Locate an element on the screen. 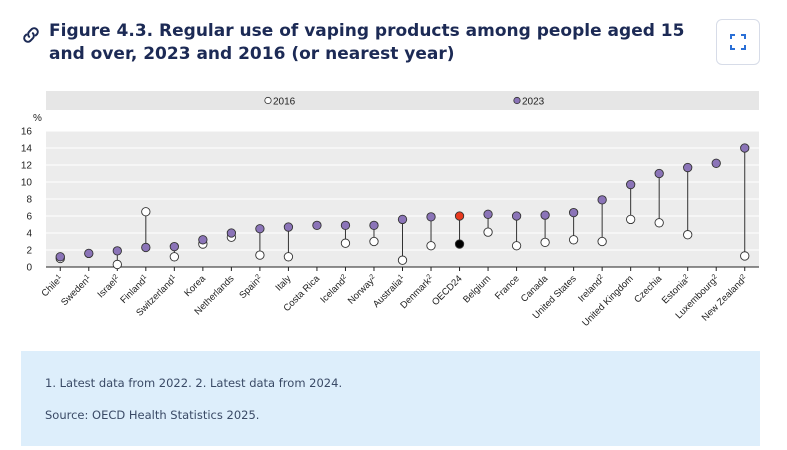 The image size is (787, 450). x-category-label: United Kingdom is located at coordinates (608, 301).